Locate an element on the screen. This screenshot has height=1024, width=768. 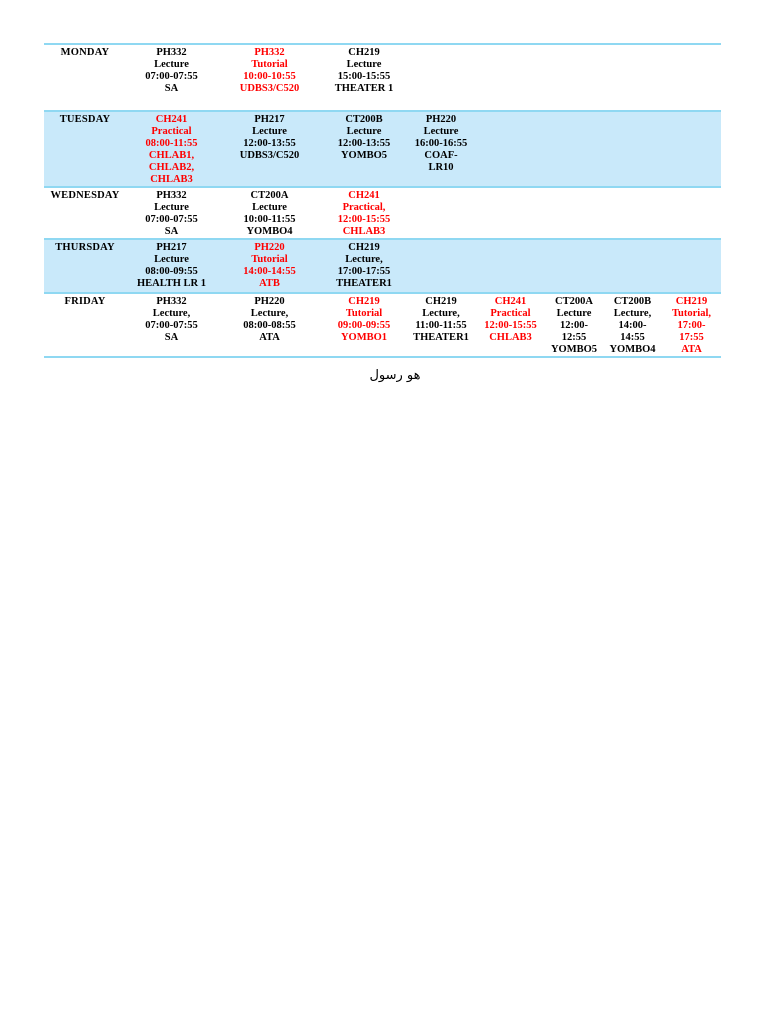
class-entry-line: 10:00-10:55 is located at coordinates (269, 76).